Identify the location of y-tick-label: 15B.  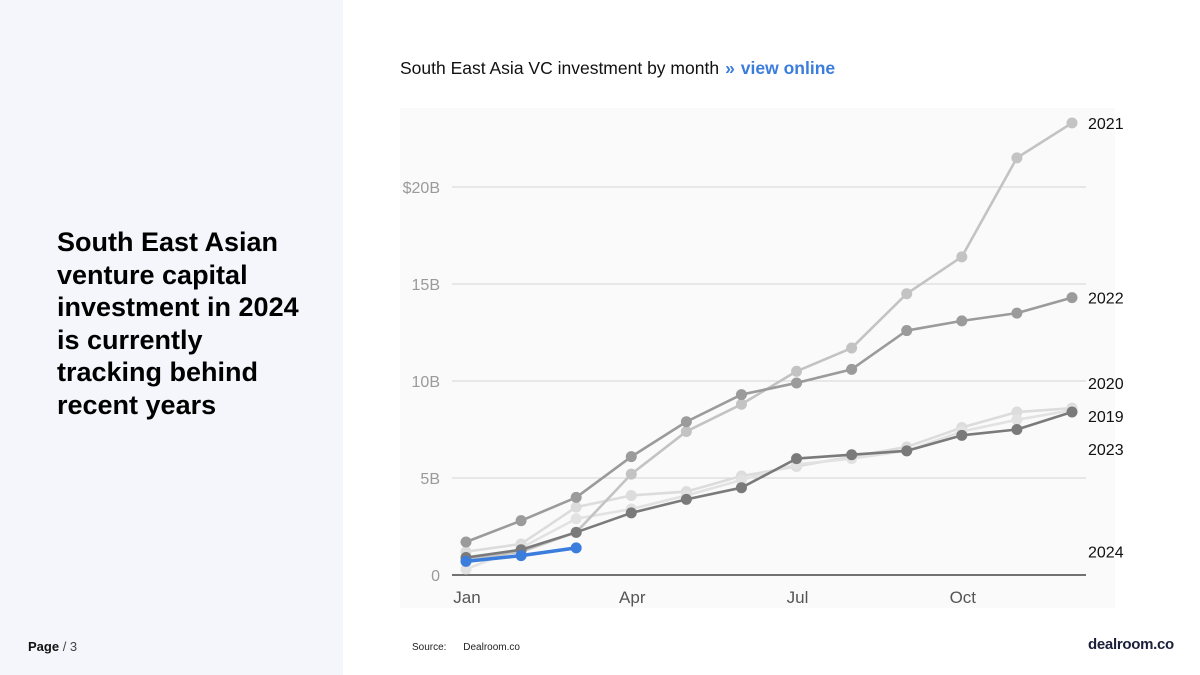
(426, 285).